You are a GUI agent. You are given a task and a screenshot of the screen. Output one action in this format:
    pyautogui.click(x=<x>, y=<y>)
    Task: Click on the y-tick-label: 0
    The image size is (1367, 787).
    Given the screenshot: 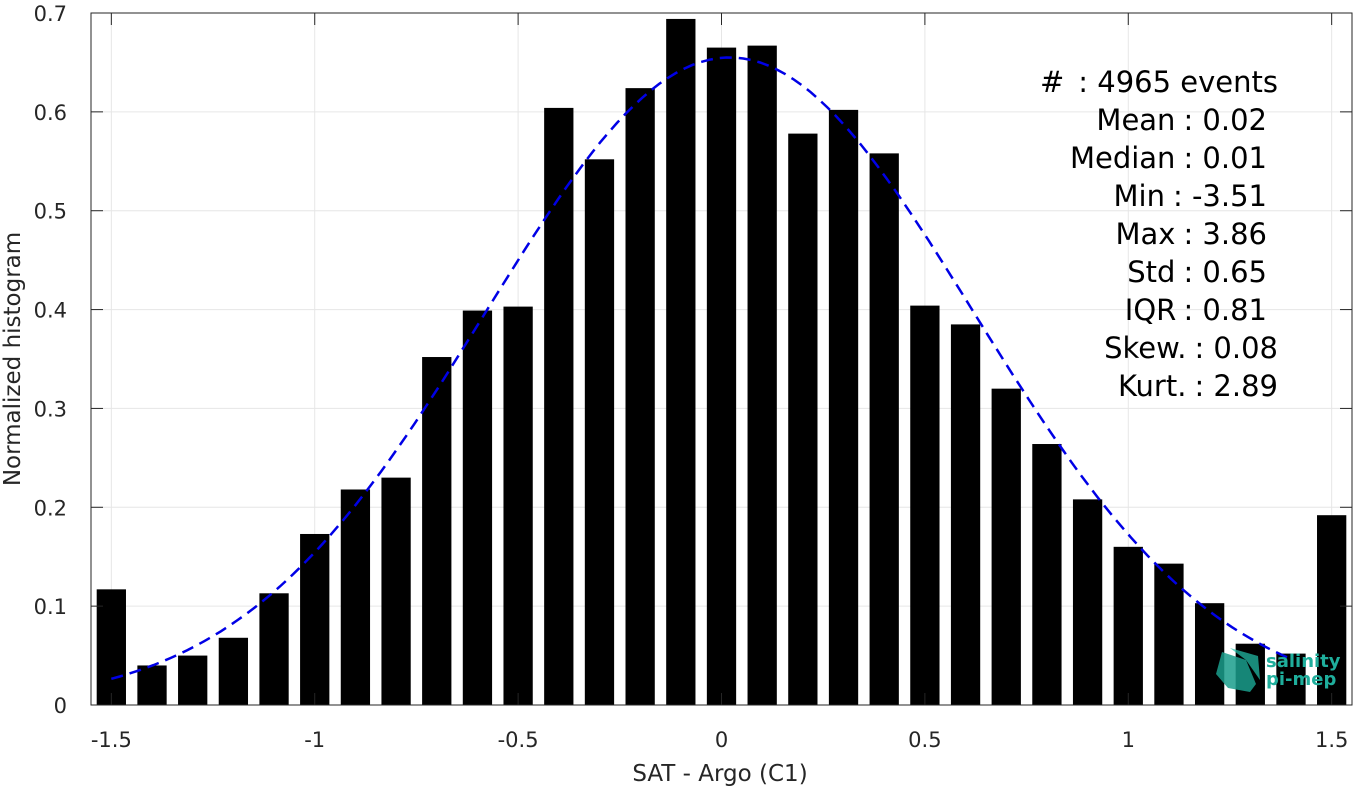 What is the action you would take?
    pyautogui.click(x=60, y=706)
    